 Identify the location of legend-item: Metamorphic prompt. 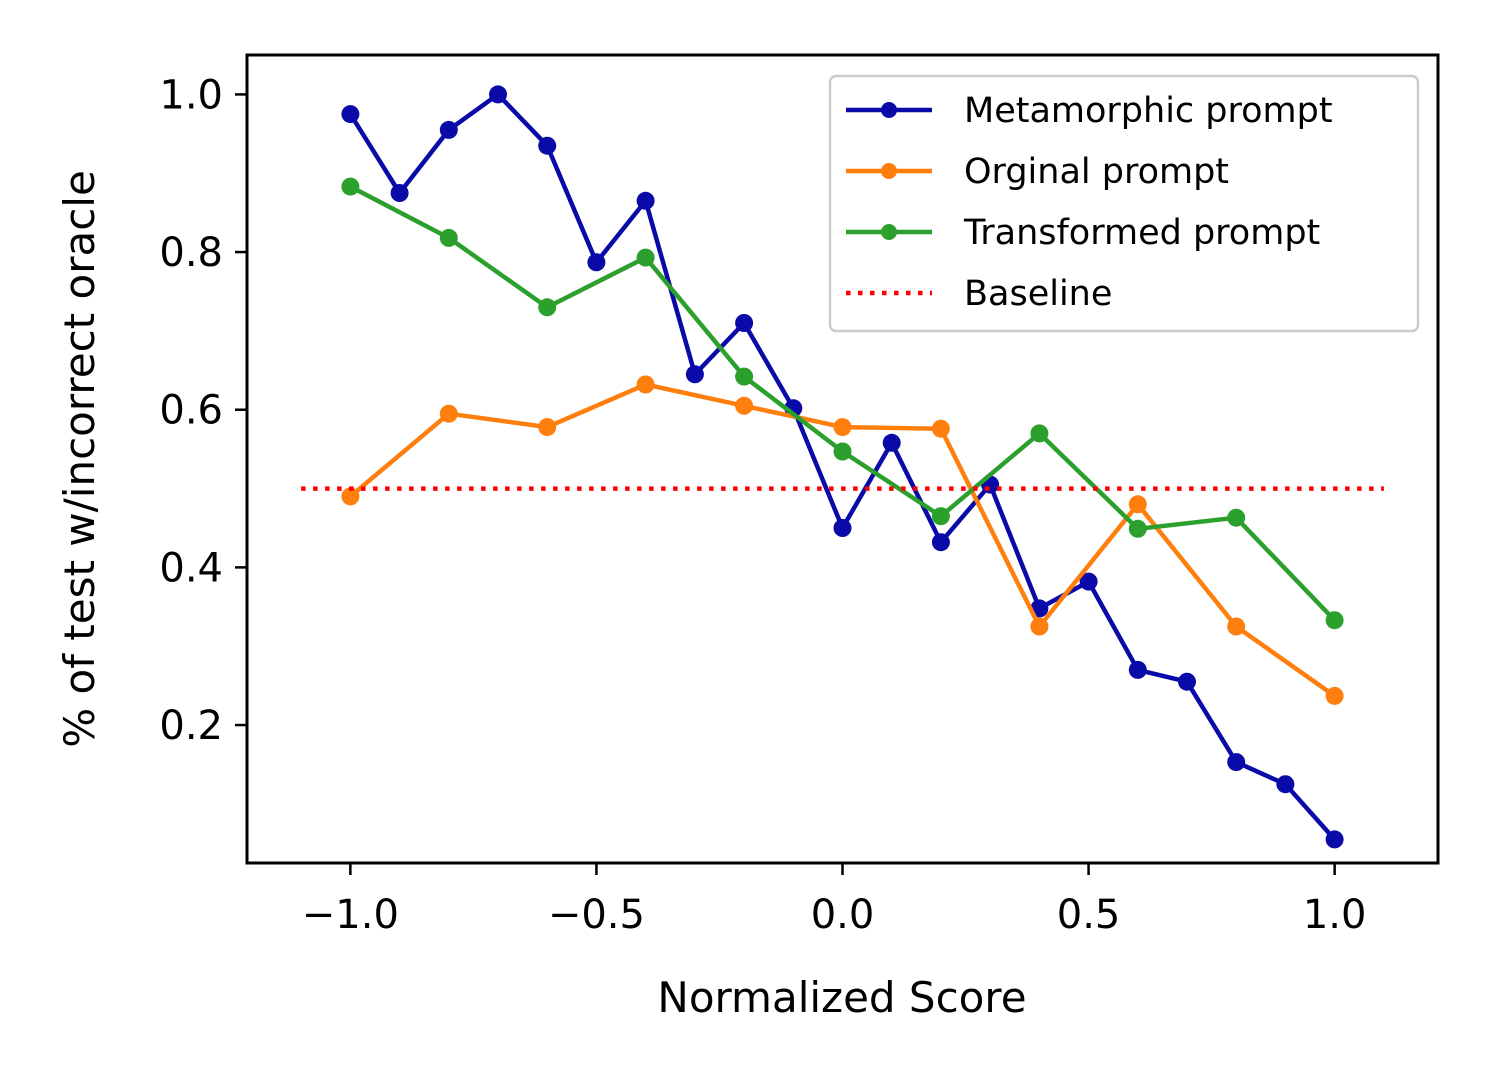
(1089, 111).